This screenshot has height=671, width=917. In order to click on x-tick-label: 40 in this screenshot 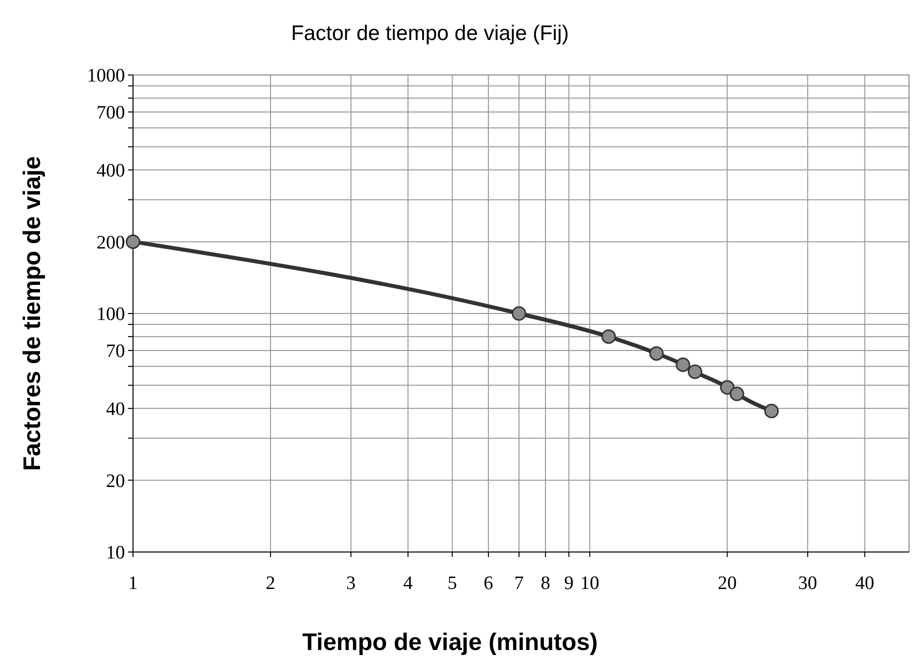, I will do `click(864, 583)`.